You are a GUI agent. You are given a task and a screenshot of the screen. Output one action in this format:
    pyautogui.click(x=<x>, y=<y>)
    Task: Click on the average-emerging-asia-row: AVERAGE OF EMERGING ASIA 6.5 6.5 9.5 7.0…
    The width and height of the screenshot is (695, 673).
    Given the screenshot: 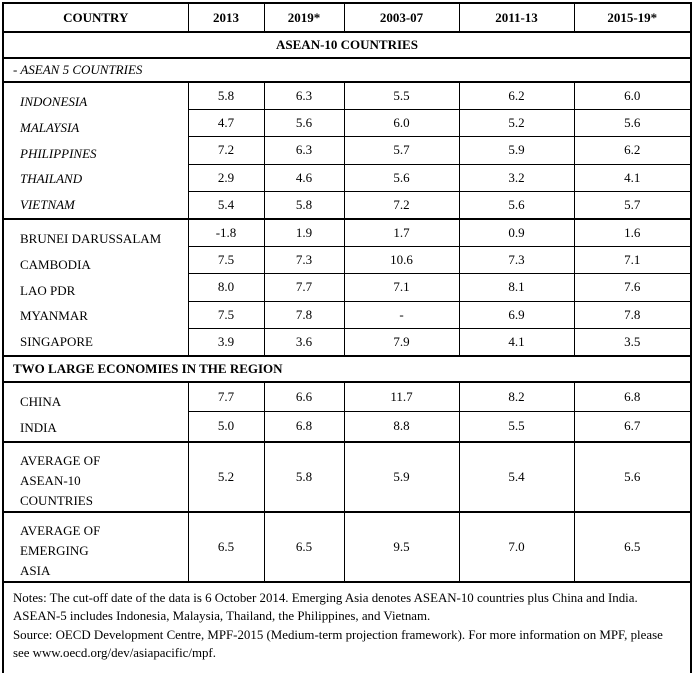 What is the action you would take?
    pyautogui.click(x=347, y=546)
    